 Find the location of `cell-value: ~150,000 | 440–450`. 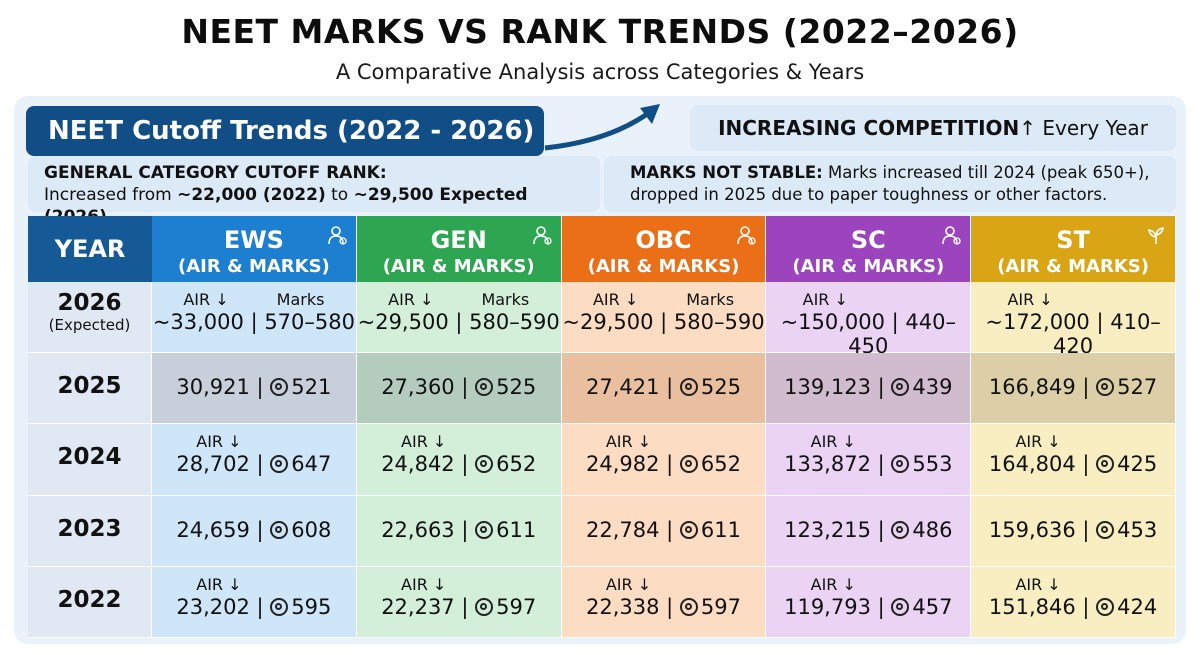

cell-value: ~150,000 | 440–450 is located at coordinates (868, 334).